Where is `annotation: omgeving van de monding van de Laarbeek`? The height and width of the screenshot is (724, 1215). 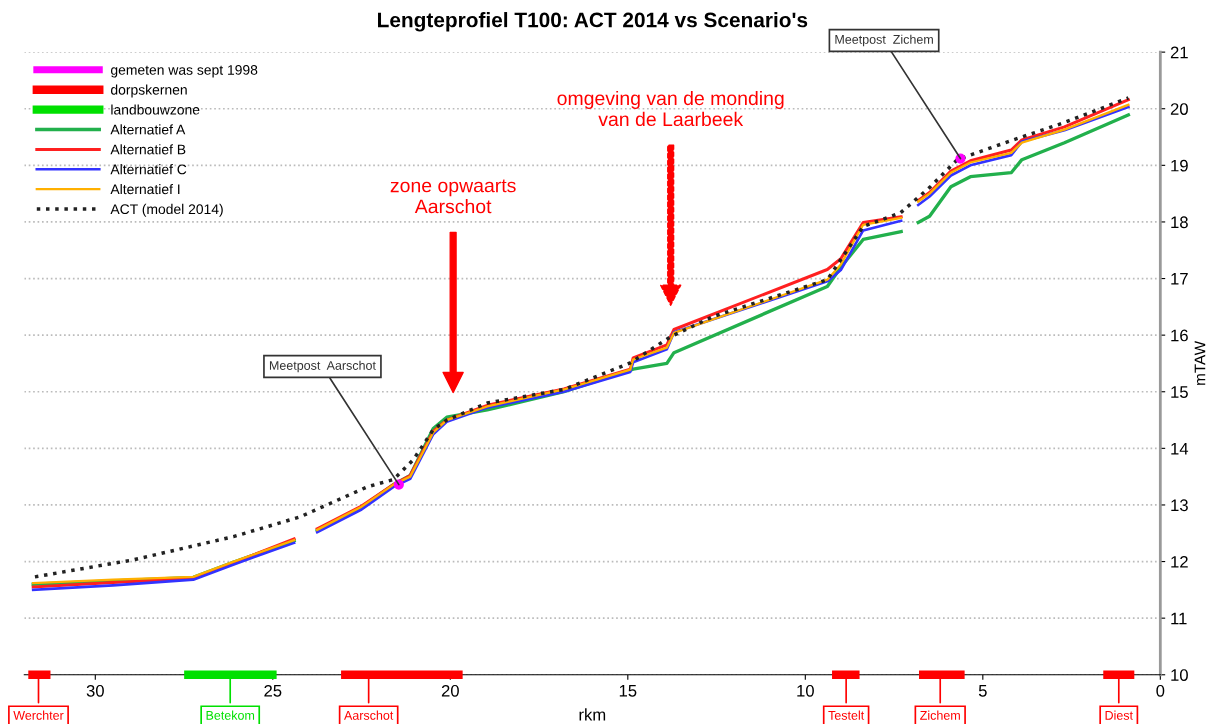
annotation: omgeving van de monding van de Laarbeek is located at coordinates (670, 108).